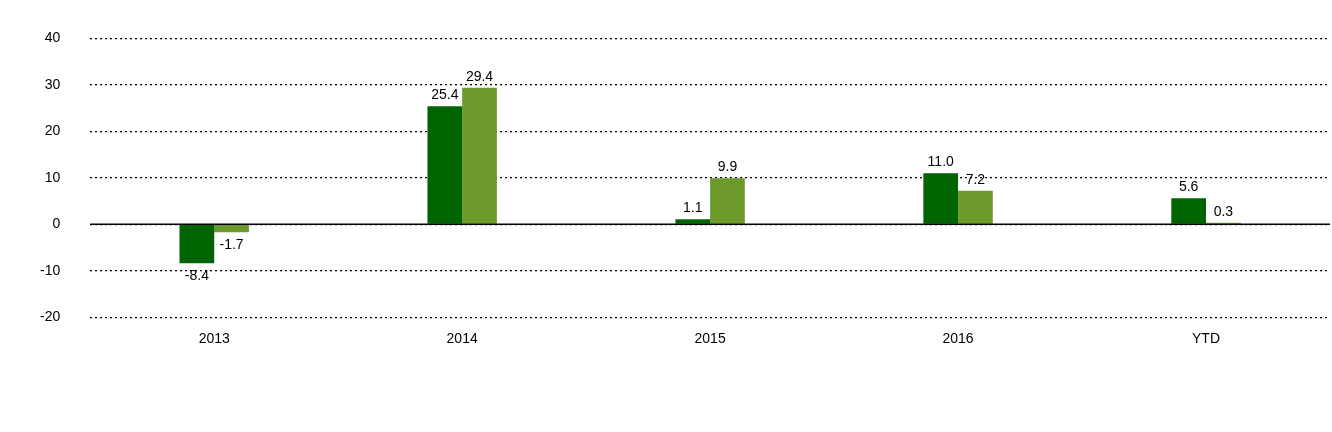 The height and width of the screenshot is (432, 1332). What do you see at coordinates (1206, 338) in the screenshot?
I see `x-tick-label: YTD` at bounding box center [1206, 338].